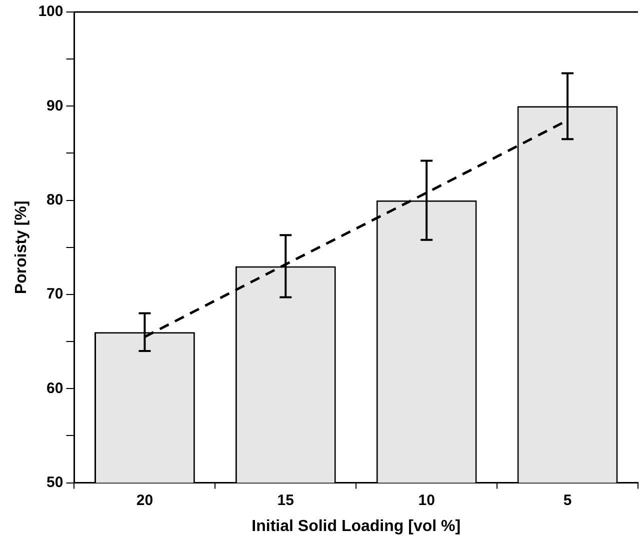 This screenshot has width=640, height=548. What do you see at coordinates (55, 199) in the screenshot?
I see `y-tick-label: 80` at bounding box center [55, 199].